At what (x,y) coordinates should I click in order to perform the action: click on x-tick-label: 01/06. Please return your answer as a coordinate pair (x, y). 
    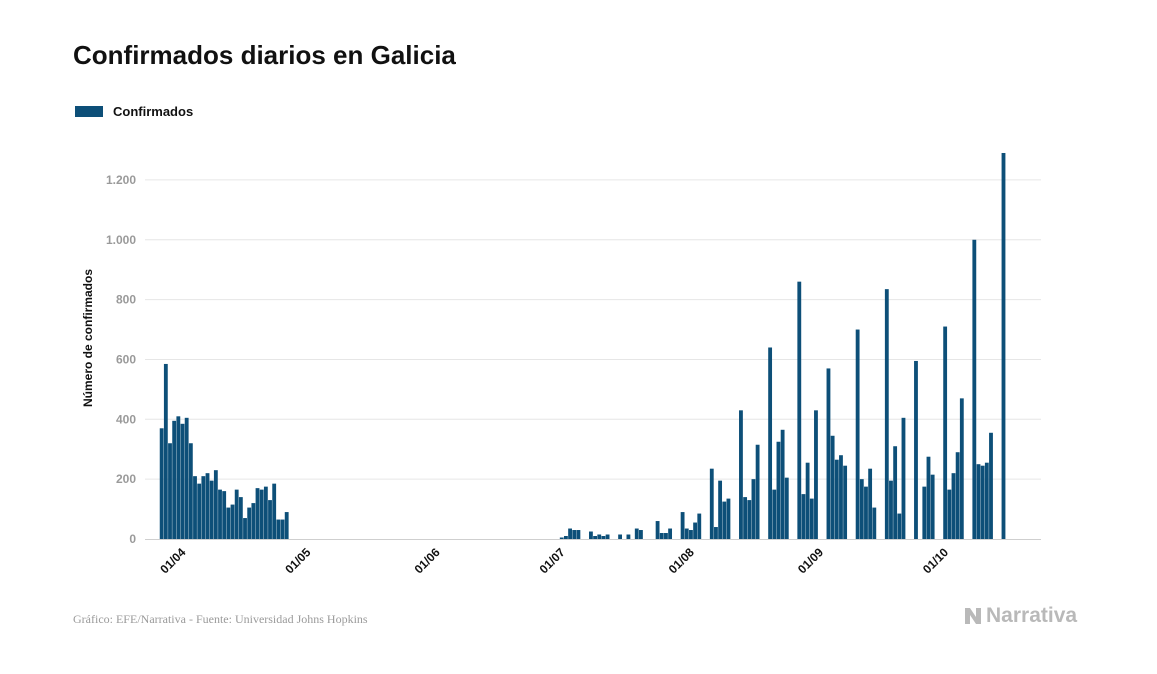
    Looking at the image, I should click on (427, 560).